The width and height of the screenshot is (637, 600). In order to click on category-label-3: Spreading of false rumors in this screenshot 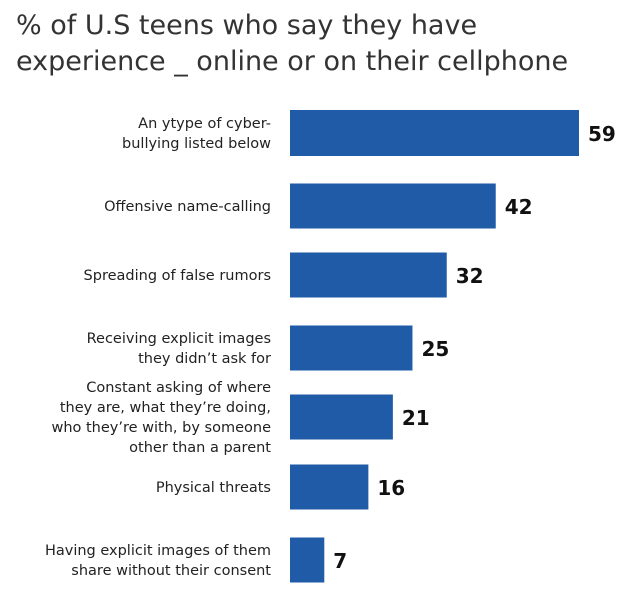, I will do `click(177, 276)`.